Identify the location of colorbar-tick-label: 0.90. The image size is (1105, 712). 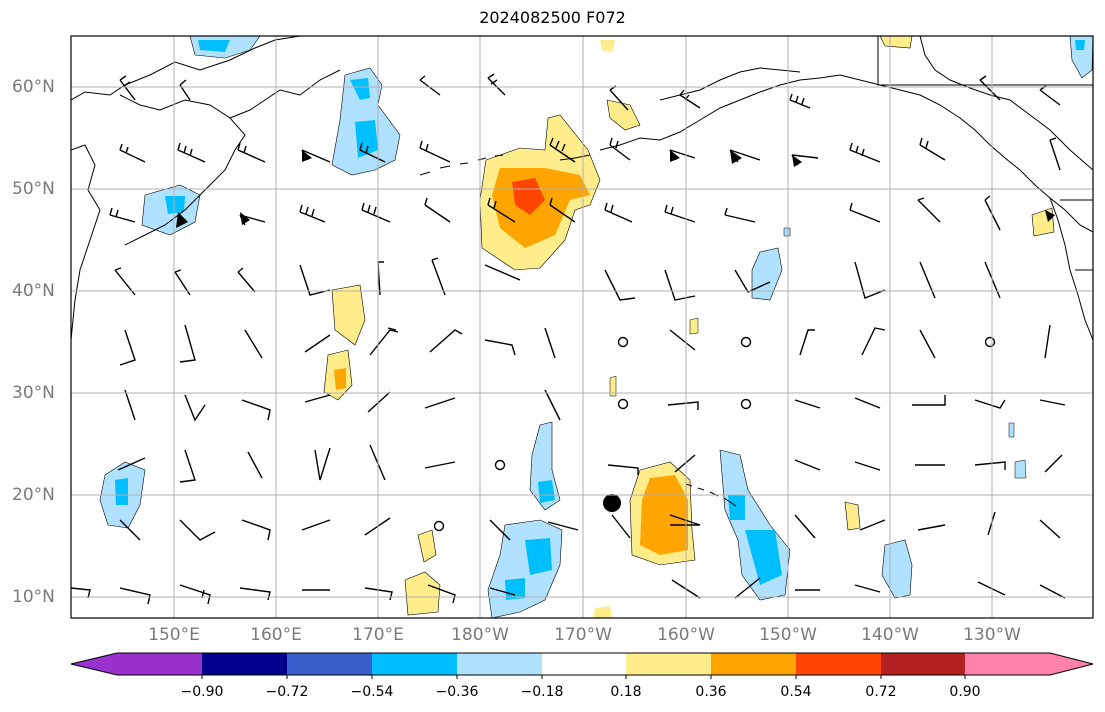
(965, 692).